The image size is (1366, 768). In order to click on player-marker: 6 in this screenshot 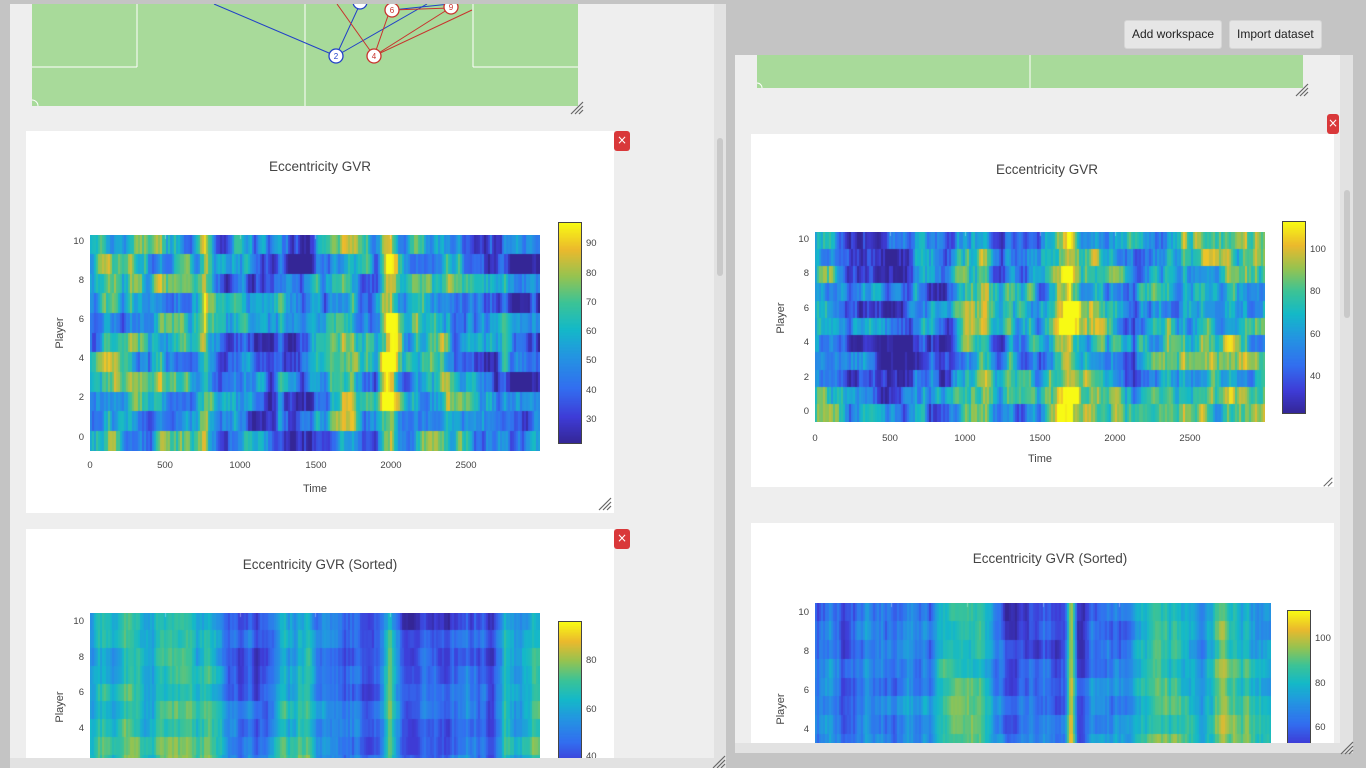, I will do `click(392, 11)`.